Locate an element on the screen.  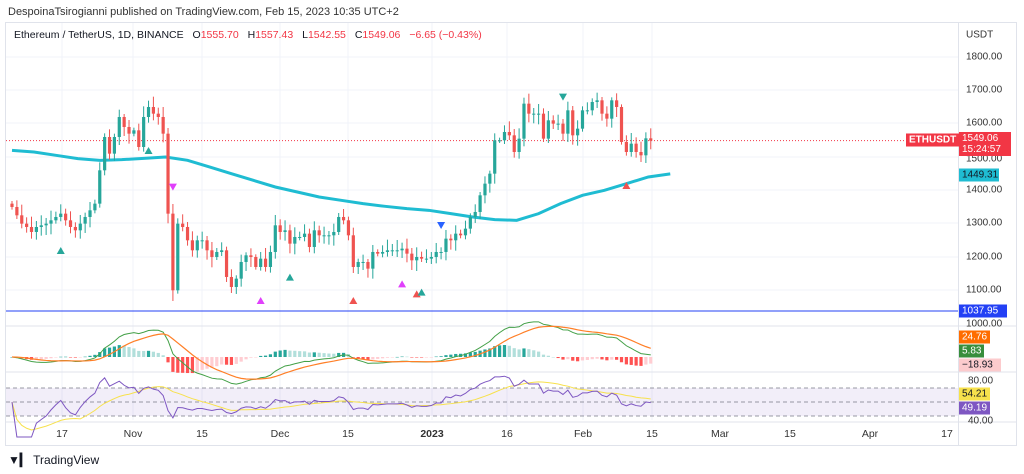
time-tick: 16 is located at coordinates (507, 434).